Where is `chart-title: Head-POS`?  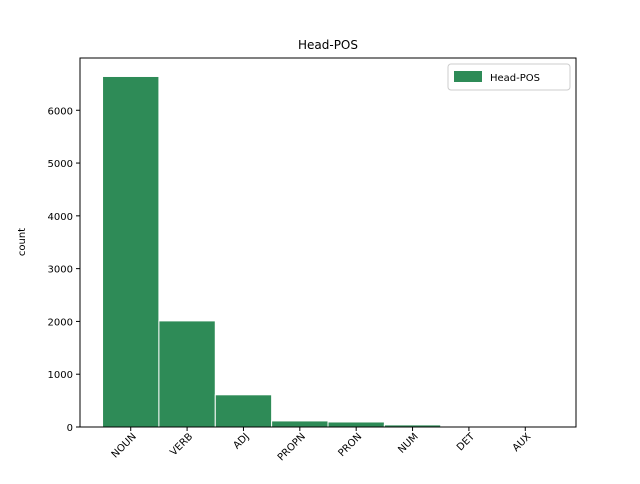 chart-title: Head-POS is located at coordinates (328, 45).